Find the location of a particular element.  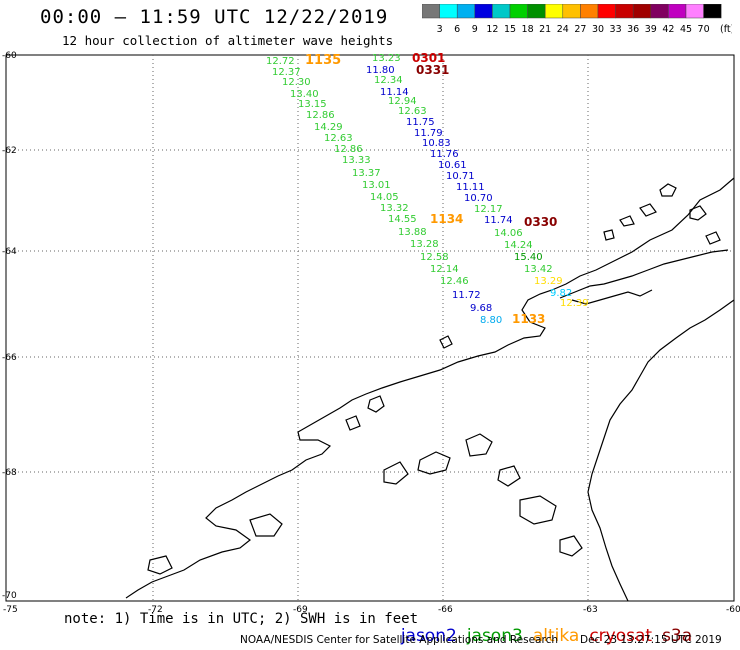

legend-jason3: jason3 is located at coordinates (494, 636).